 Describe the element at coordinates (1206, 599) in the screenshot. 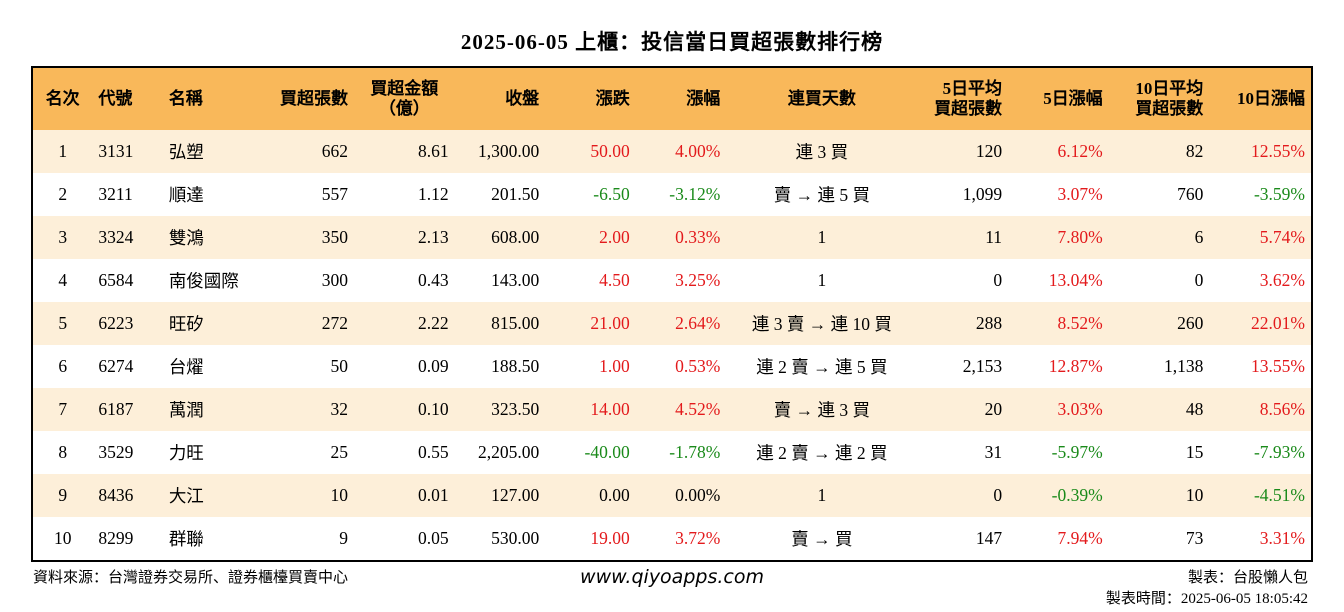

I see `generated-time: 製表時間：2025-06-05 18:05:42` at that location.